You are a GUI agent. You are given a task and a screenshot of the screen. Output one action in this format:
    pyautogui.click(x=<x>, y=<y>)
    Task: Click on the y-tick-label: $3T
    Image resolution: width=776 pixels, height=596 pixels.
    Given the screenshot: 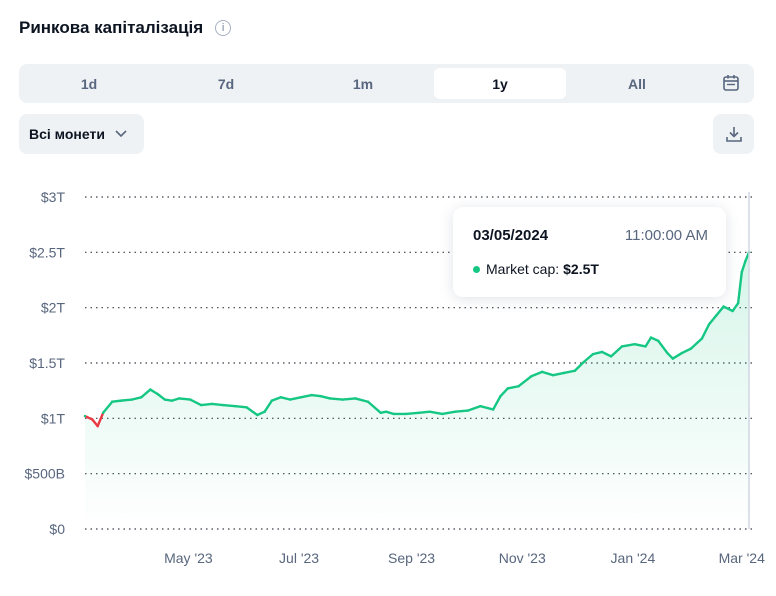 What is the action you would take?
    pyautogui.click(x=53, y=197)
    